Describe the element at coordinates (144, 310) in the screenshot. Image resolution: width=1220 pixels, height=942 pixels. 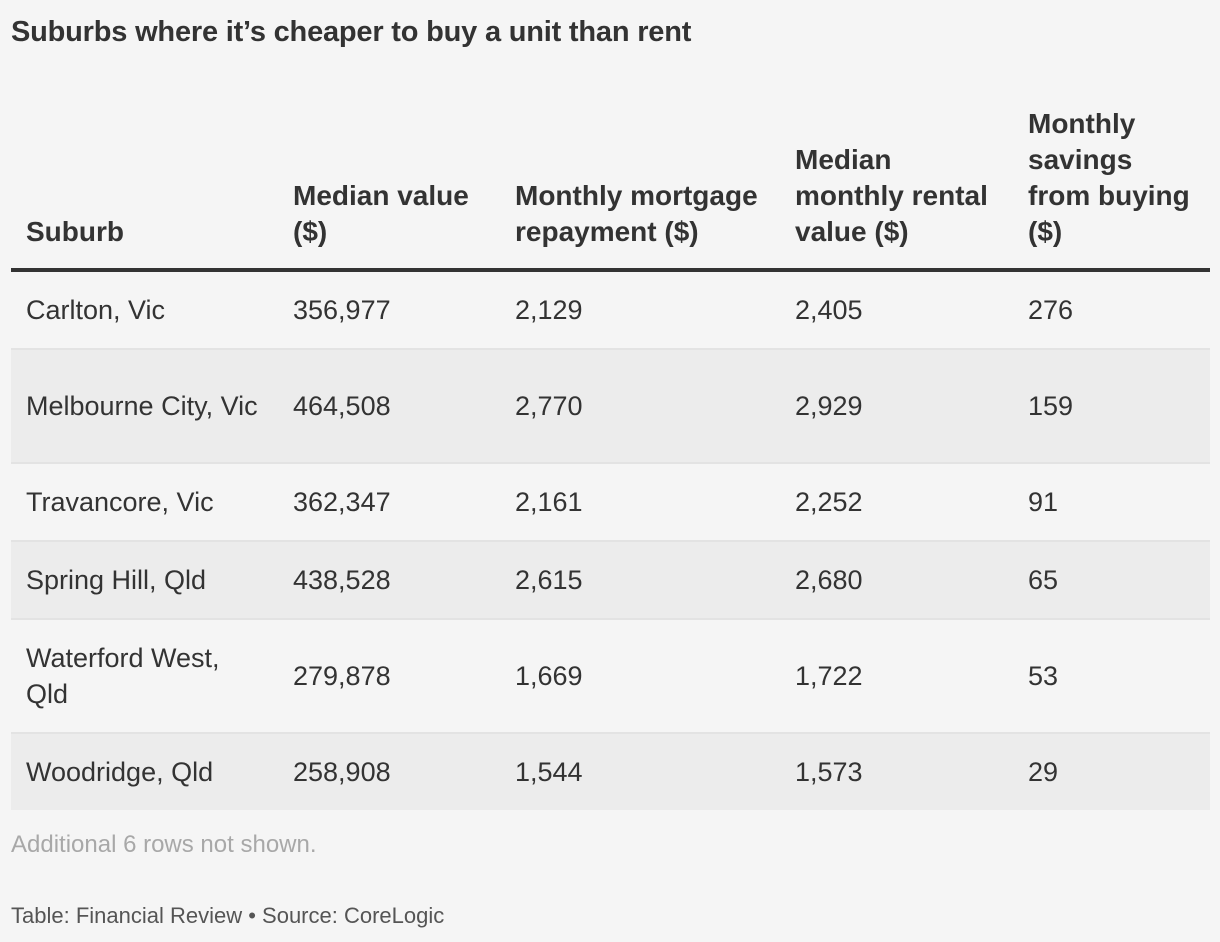
I see `cell-suburb: Carlton, Vic` at that location.